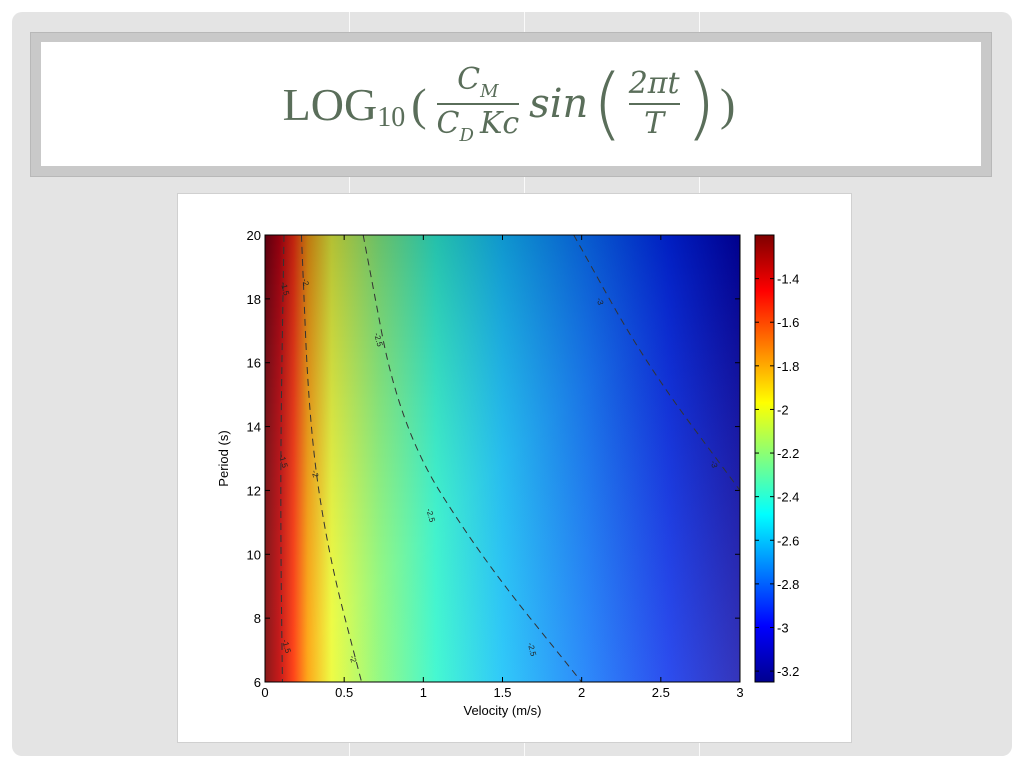 The image size is (1024, 768). Describe the element at coordinates (254, 363) in the screenshot. I see `y-tick-label: 16` at that location.